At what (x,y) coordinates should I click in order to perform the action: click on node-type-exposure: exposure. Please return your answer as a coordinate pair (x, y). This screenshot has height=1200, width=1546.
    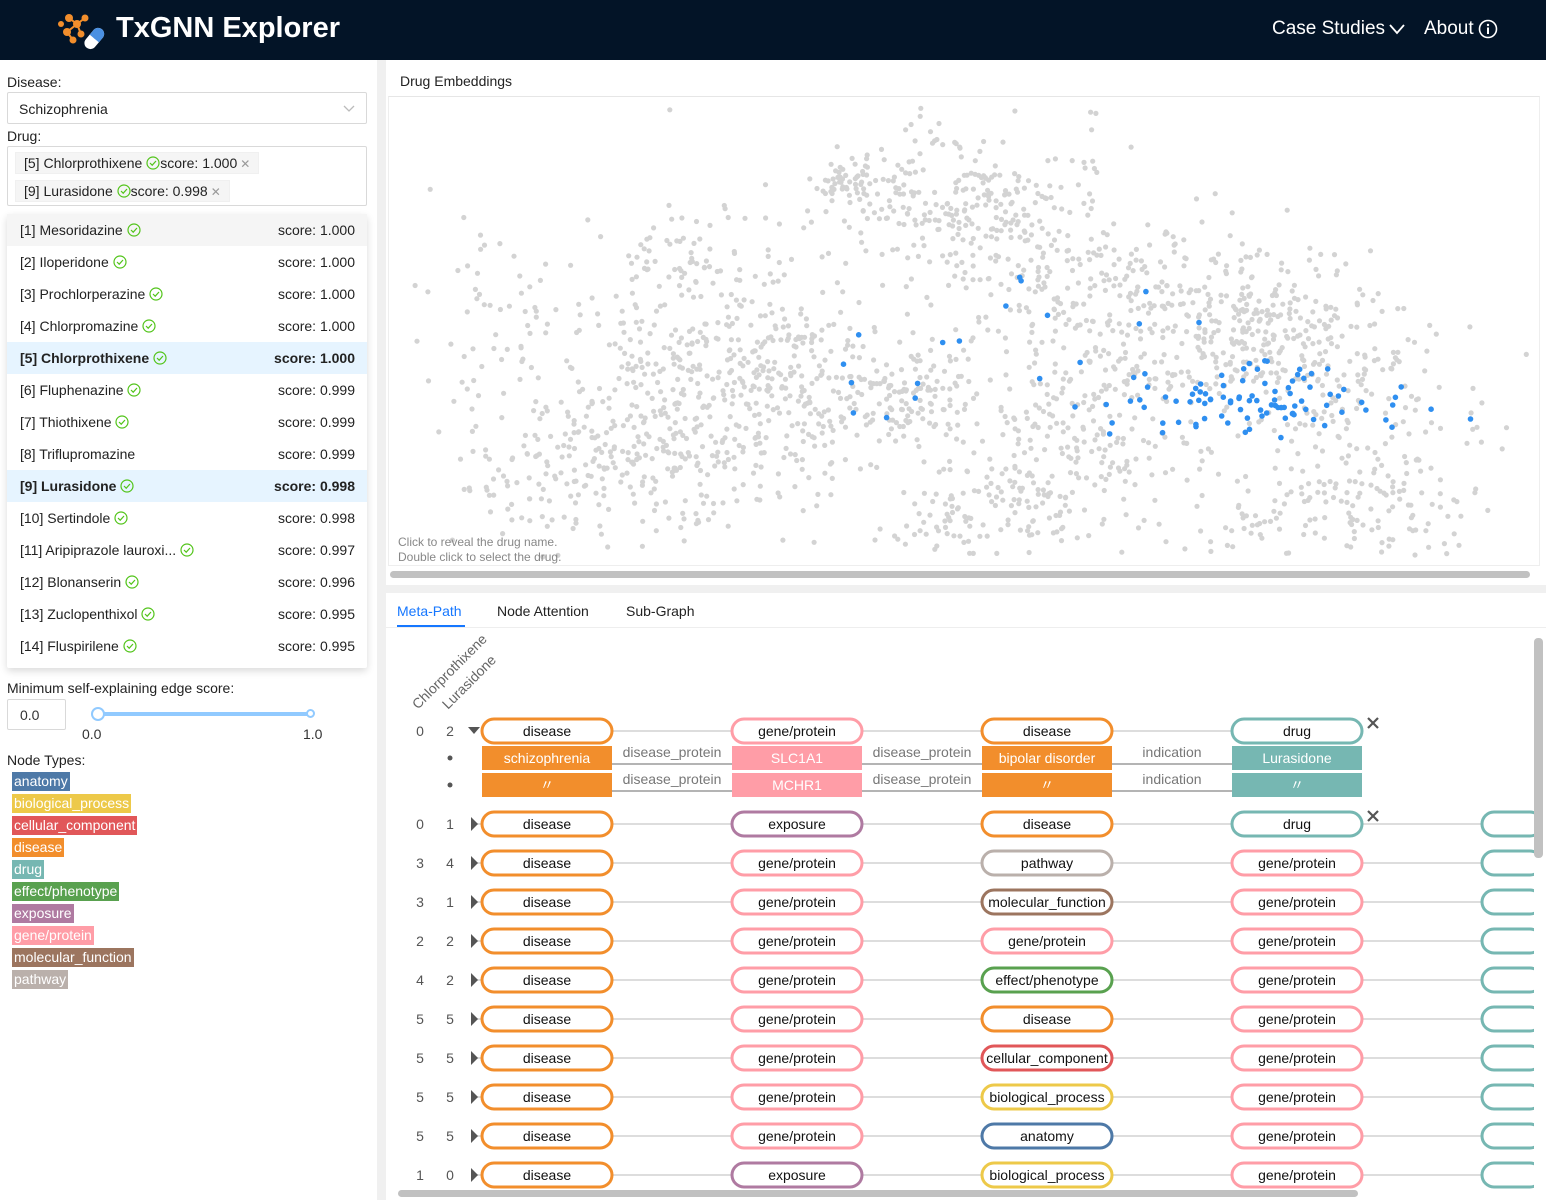
    Looking at the image, I should click on (43, 913).